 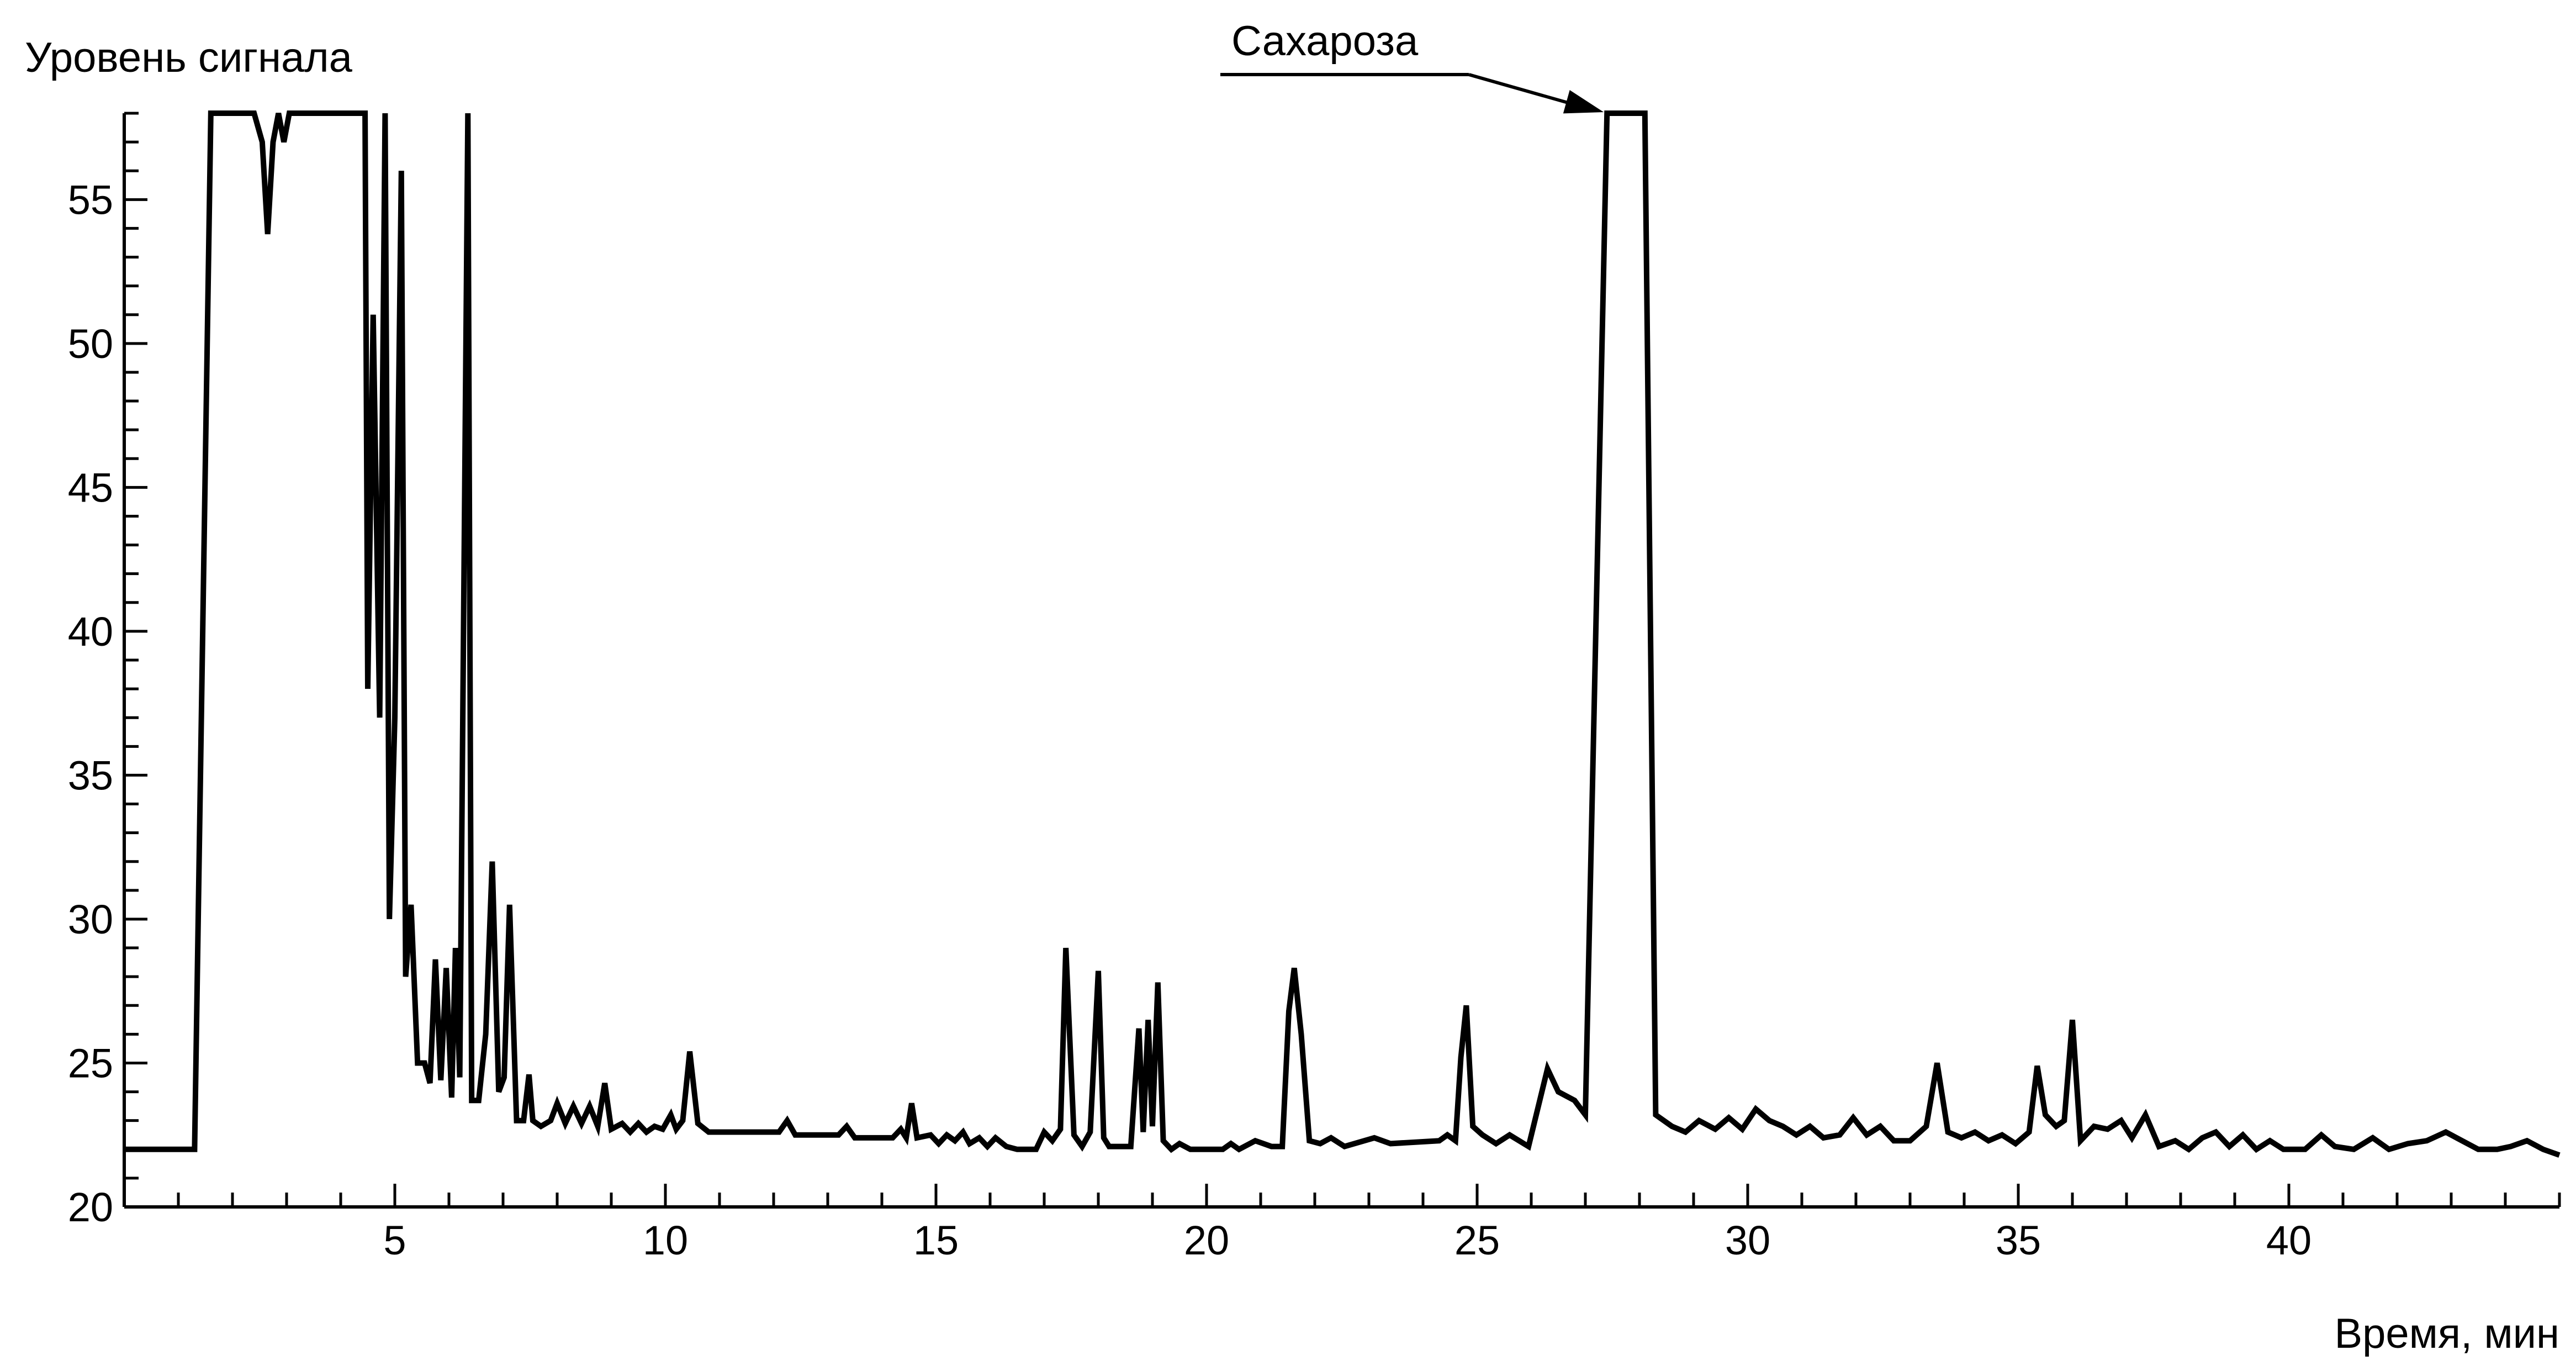 What do you see at coordinates (90, 1207) in the screenshot?
I see `y-tick-label: 20` at bounding box center [90, 1207].